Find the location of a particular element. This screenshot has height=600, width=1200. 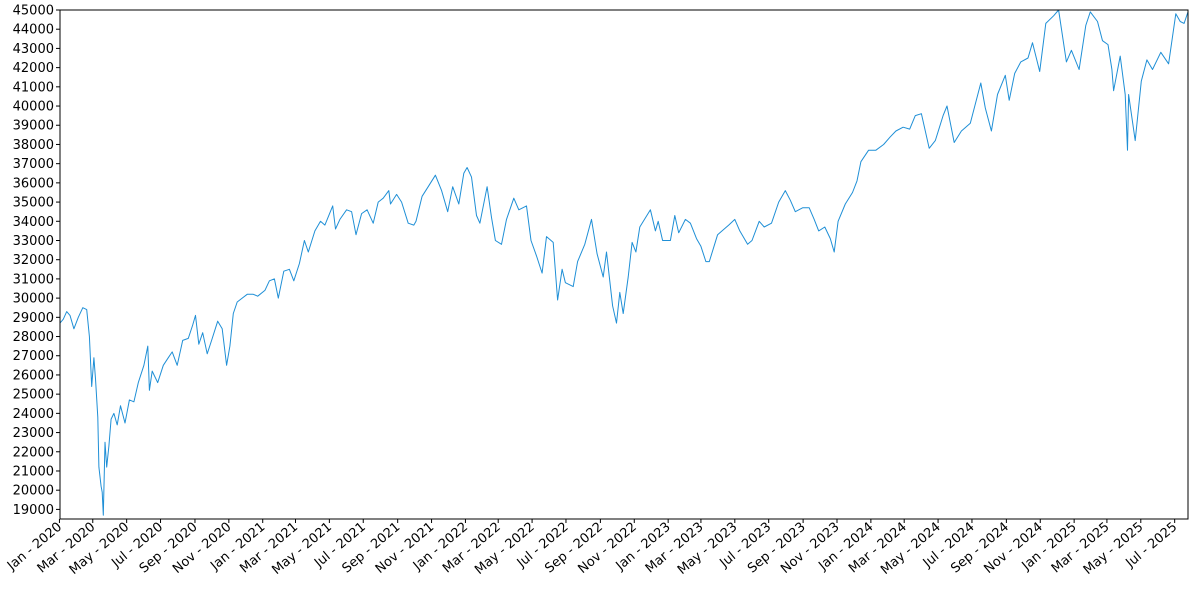

y-tick-label: 43000 is located at coordinates (33, 49).